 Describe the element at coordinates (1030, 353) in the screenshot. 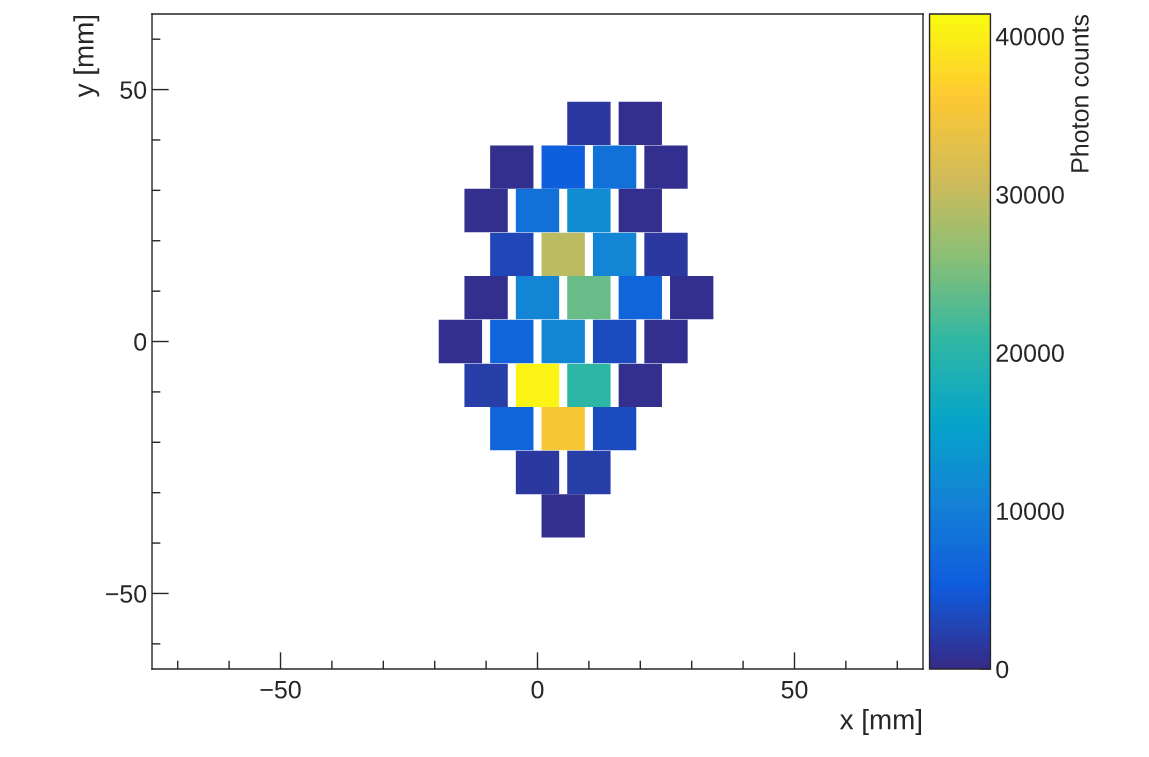

I see `color-bar-label: 20000` at that location.